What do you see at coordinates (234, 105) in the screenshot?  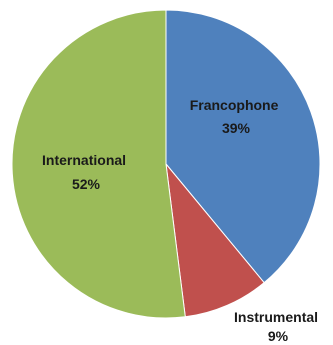 I see `slice-label-francophone-name: Francophone` at bounding box center [234, 105].